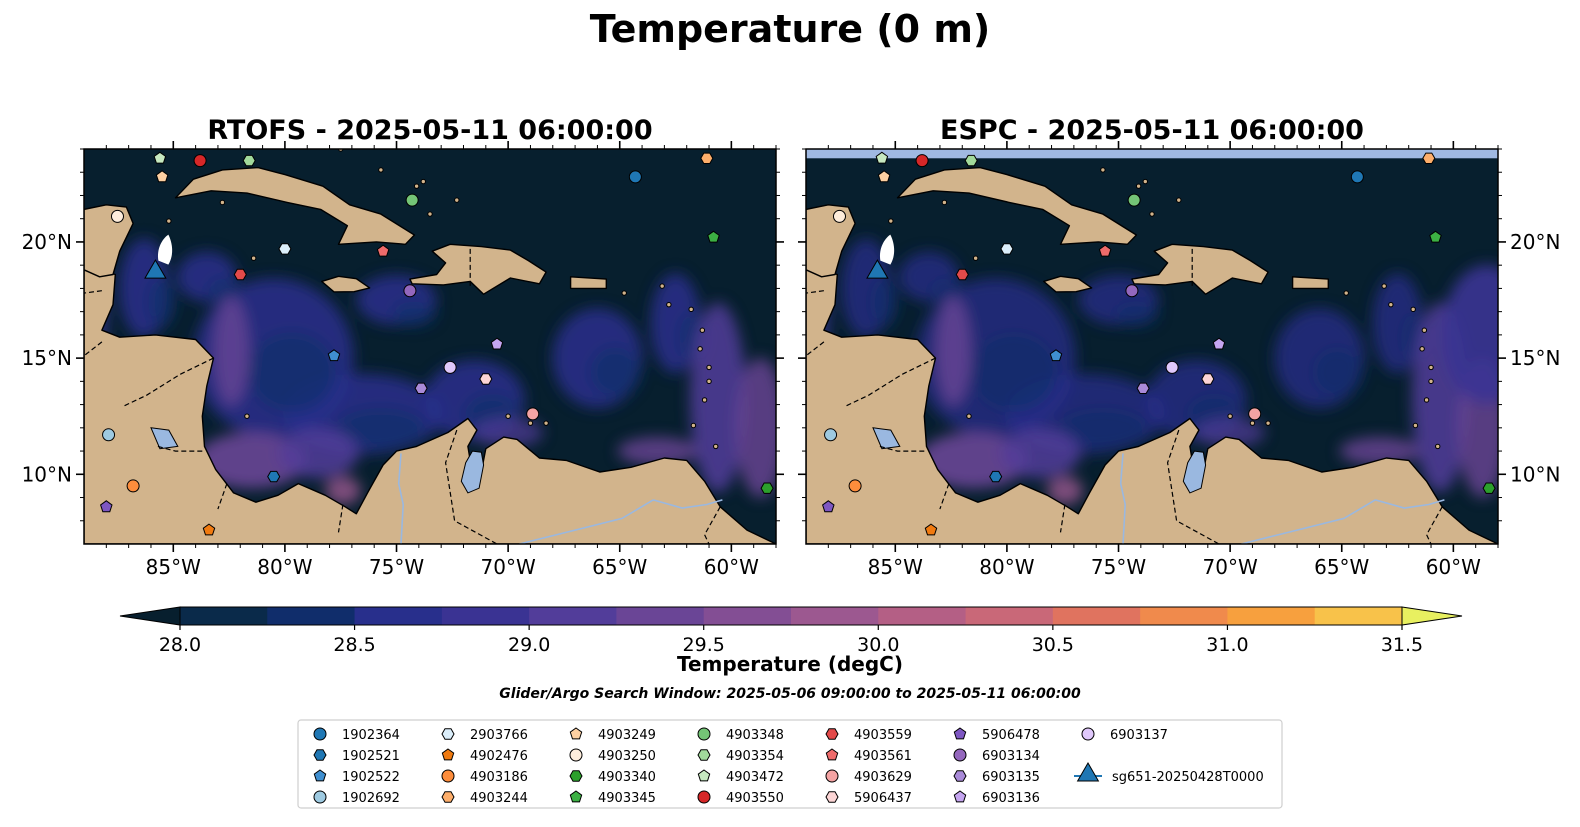 This screenshot has height=827, width=1580. I want to click on y-tick-label: 10°N, so click(1535, 474).